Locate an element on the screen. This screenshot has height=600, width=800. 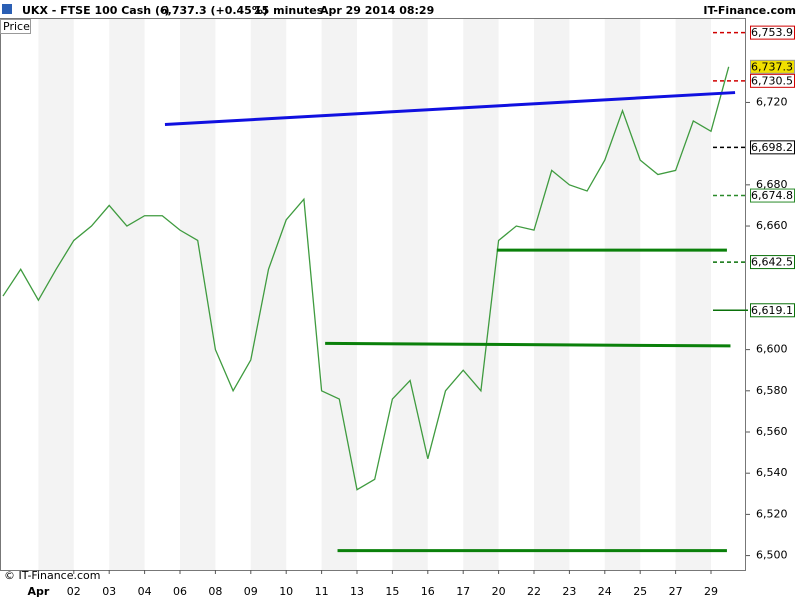
instrument: UKX - FTSE 100 Cash (-) is located at coordinates (96, 10).